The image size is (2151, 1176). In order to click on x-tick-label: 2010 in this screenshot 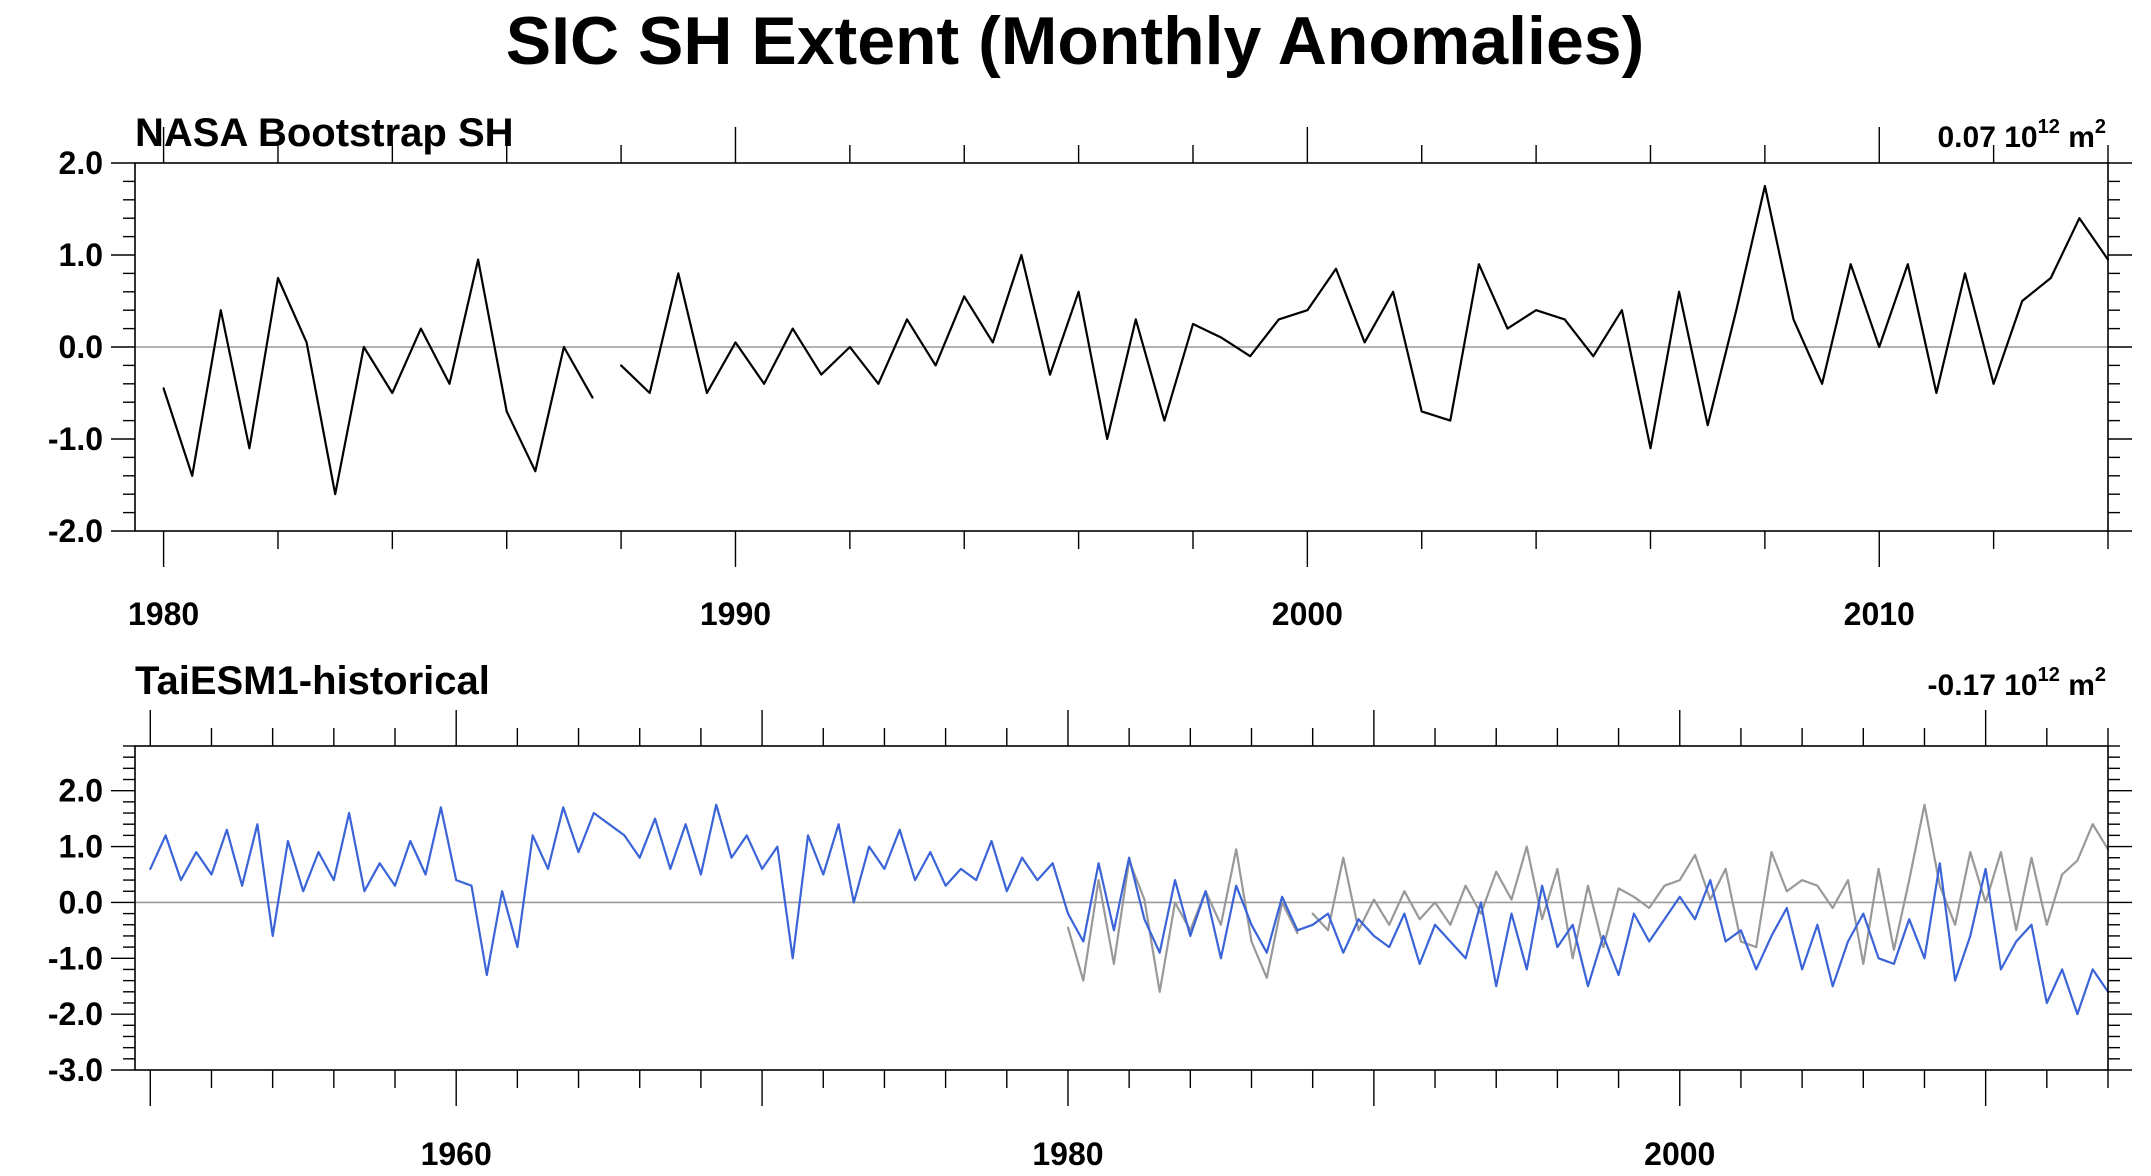, I will do `click(1879, 614)`.